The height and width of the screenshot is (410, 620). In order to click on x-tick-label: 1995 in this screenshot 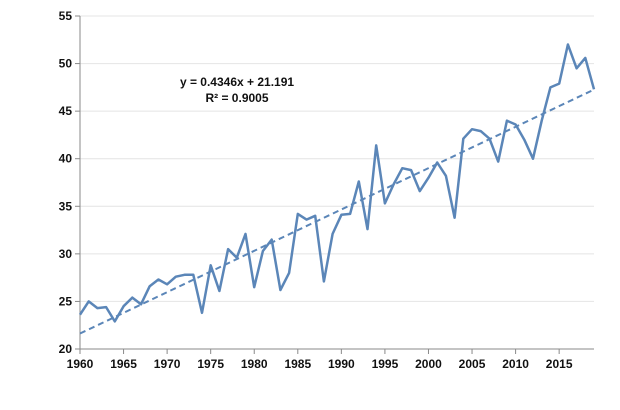, I will do `click(385, 364)`.